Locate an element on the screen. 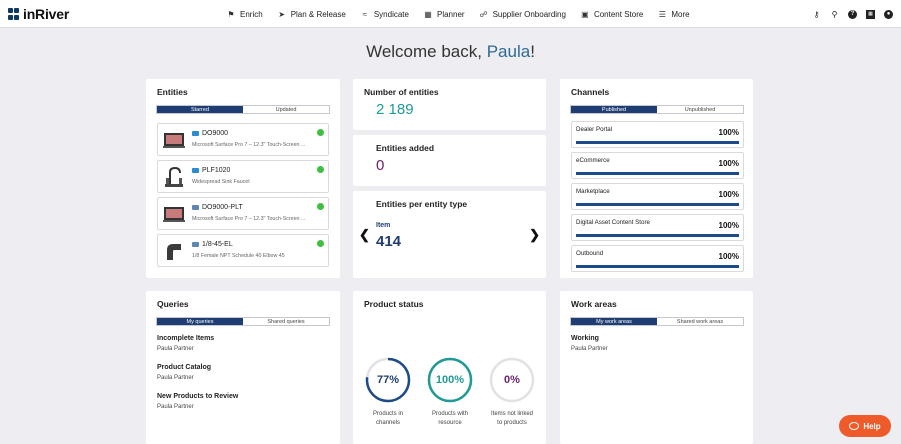 The width and height of the screenshot is (901, 444). work-area-name: Working is located at coordinates (585, 338).